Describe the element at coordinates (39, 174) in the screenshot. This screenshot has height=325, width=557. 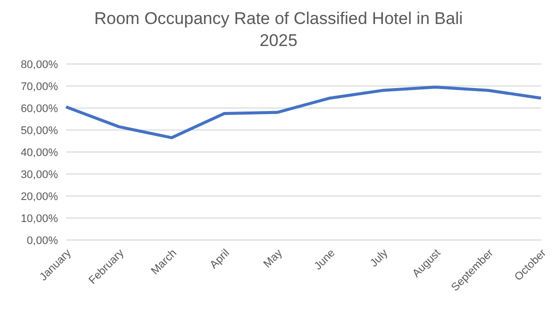
I see `y-tick-label: 30,00%` at that location.